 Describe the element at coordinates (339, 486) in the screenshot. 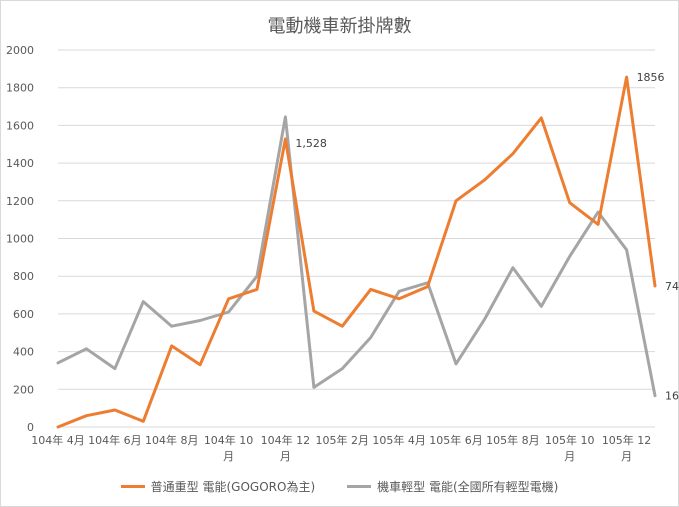

I see `legend: 普通重型 電能(GOGORO為主) 機車輕型 電能(全國所有輕型電機)` at that location.